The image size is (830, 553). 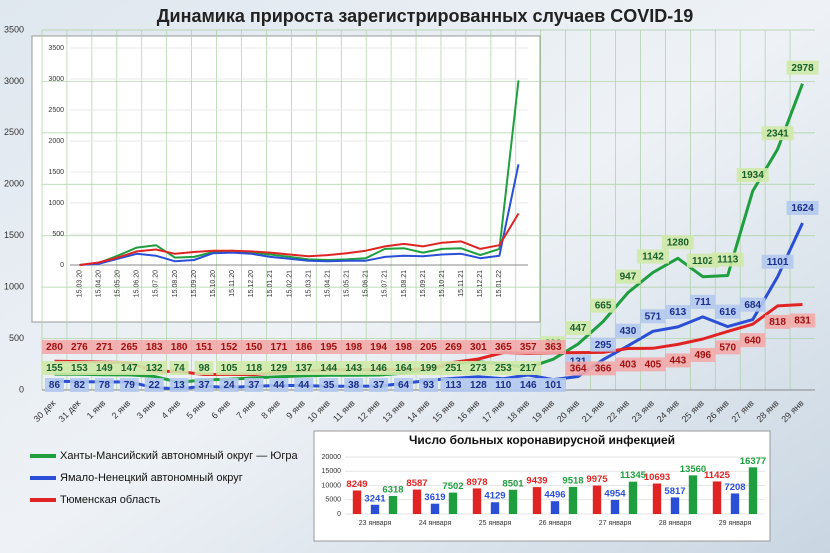 What do you see at coordinates (603, 306) in the screenshot?
I see `value-label: 665` at bounding box center [603, 306].